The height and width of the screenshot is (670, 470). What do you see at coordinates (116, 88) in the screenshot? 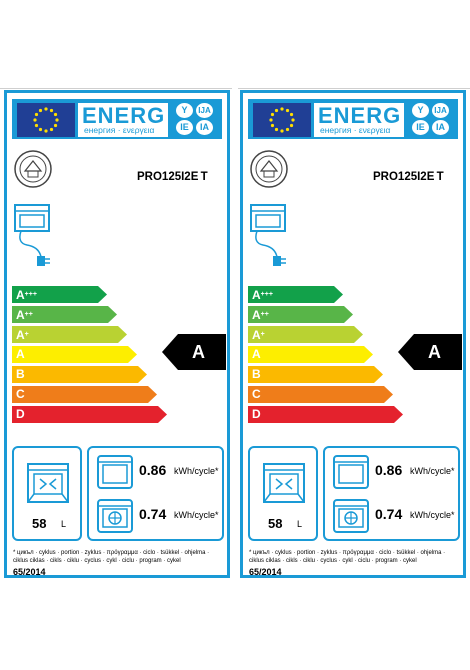
I see `top-divider-left` at bounding box center [116, 88].